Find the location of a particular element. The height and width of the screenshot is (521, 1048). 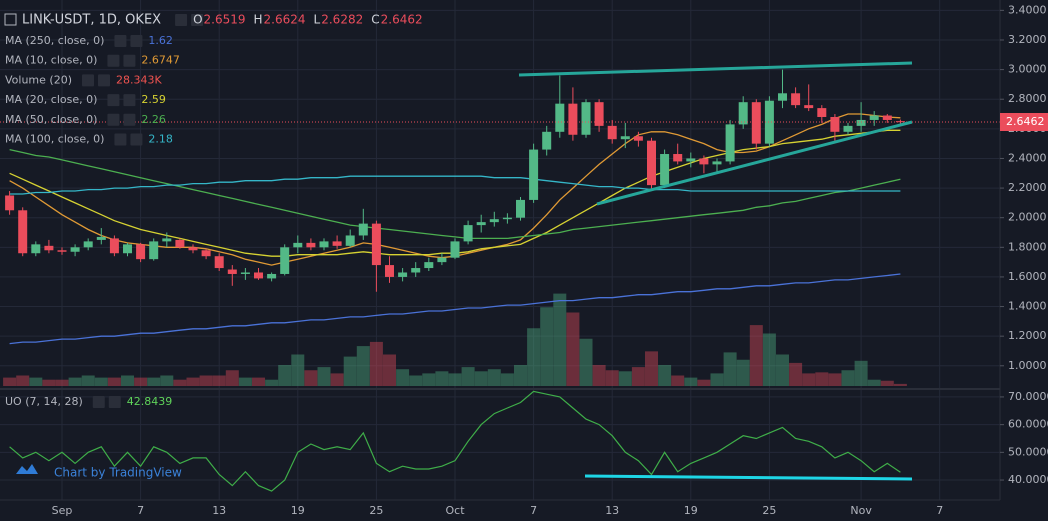

ohlc-letter: H is located at coordinates (258, 20).